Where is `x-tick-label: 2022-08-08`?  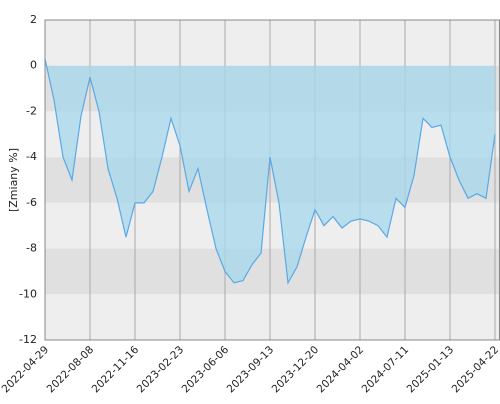 x-tick-label: 2022-08-08 is located at coordinates (71, 370).